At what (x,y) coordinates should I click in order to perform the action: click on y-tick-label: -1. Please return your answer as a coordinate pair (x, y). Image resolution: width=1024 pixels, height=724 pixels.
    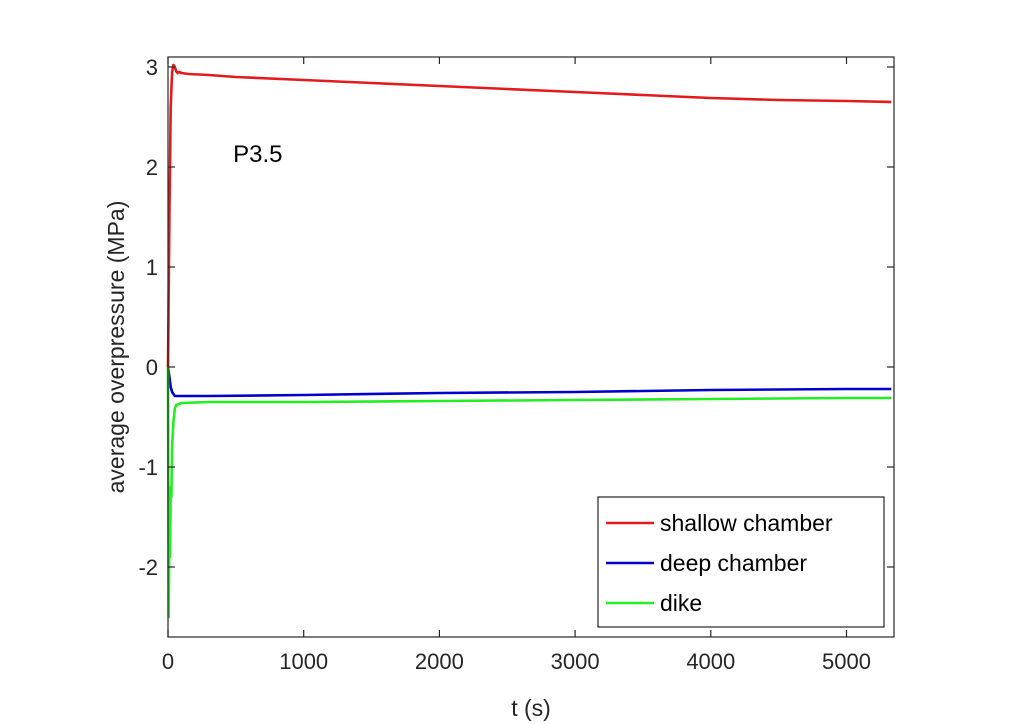
    Looking at the image, I should click on (148, 467).